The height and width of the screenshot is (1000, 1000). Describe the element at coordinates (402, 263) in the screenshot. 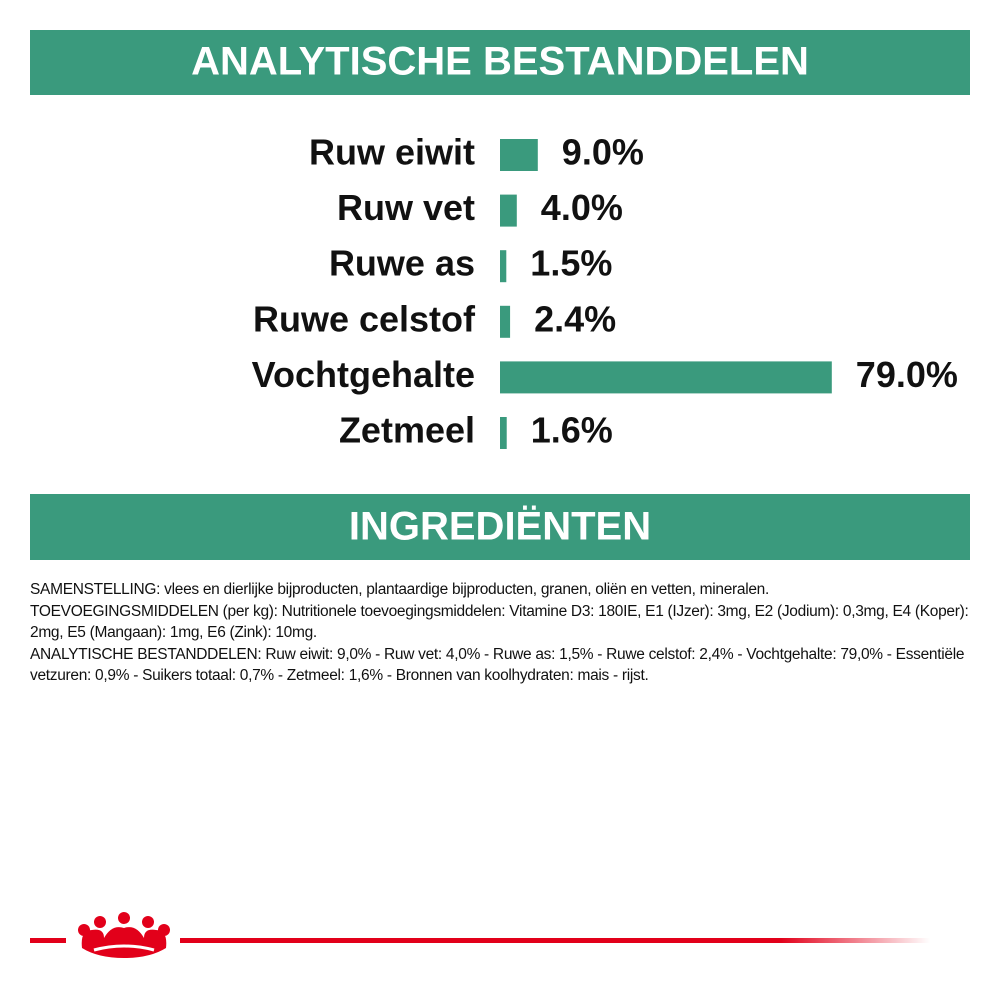

I see `category-label: Ruwe as` at that location.